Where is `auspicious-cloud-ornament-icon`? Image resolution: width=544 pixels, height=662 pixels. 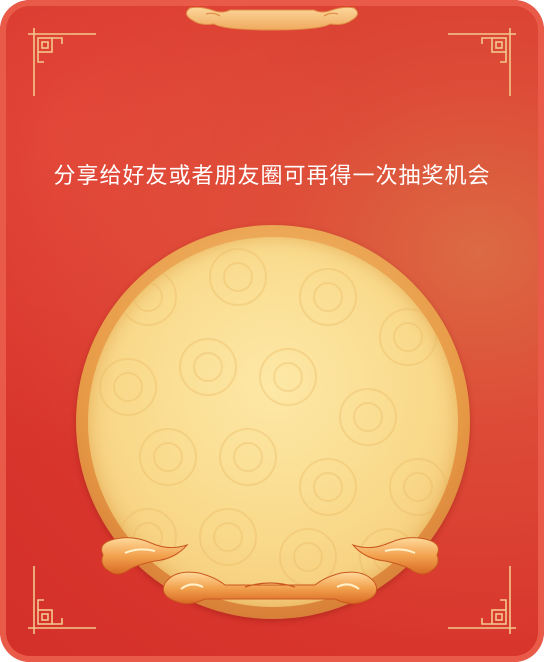 auspicious-cloud-ornament-icon is located at coordinates (270, 571).